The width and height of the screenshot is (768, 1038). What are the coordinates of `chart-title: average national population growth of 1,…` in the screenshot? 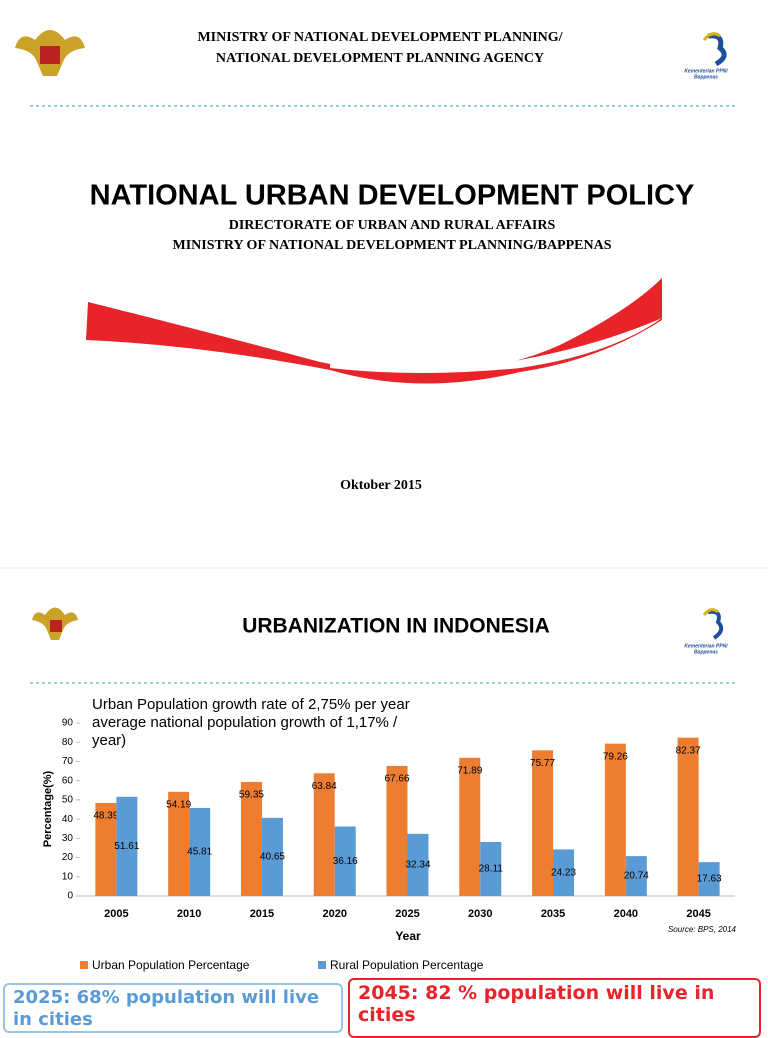 It's located at (245, 722).